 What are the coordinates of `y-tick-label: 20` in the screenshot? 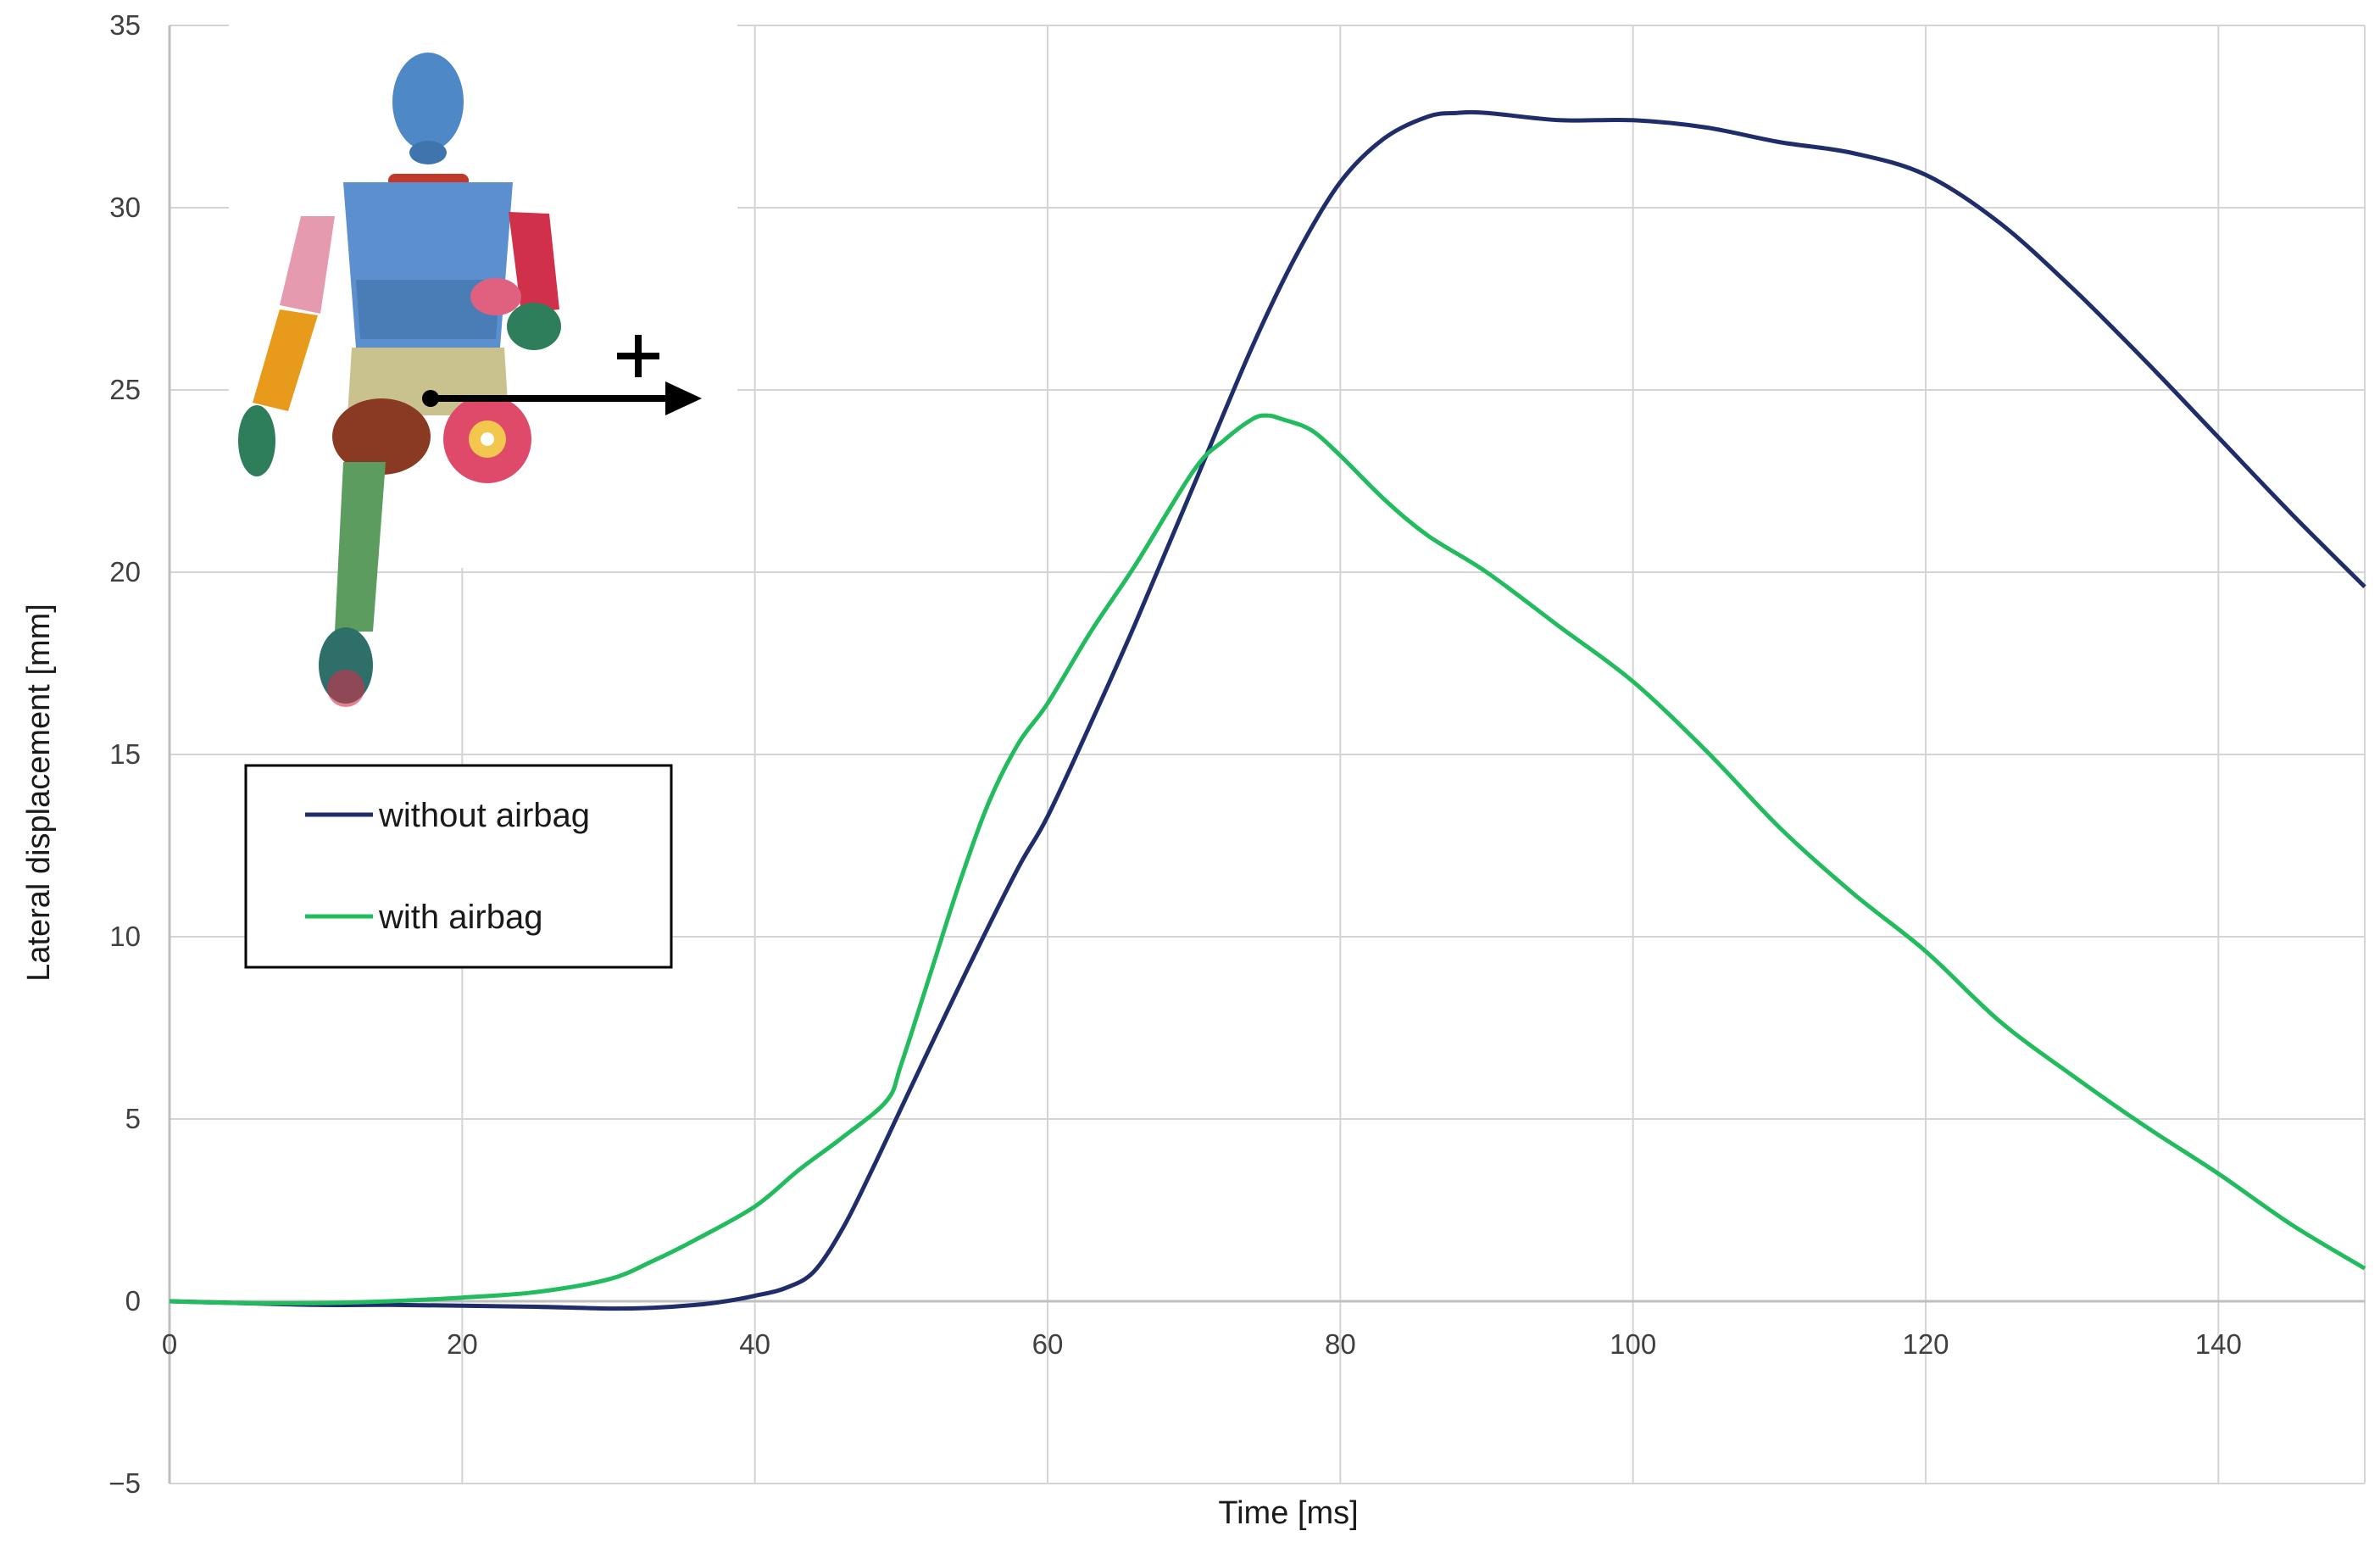 It's located at (125, 571).